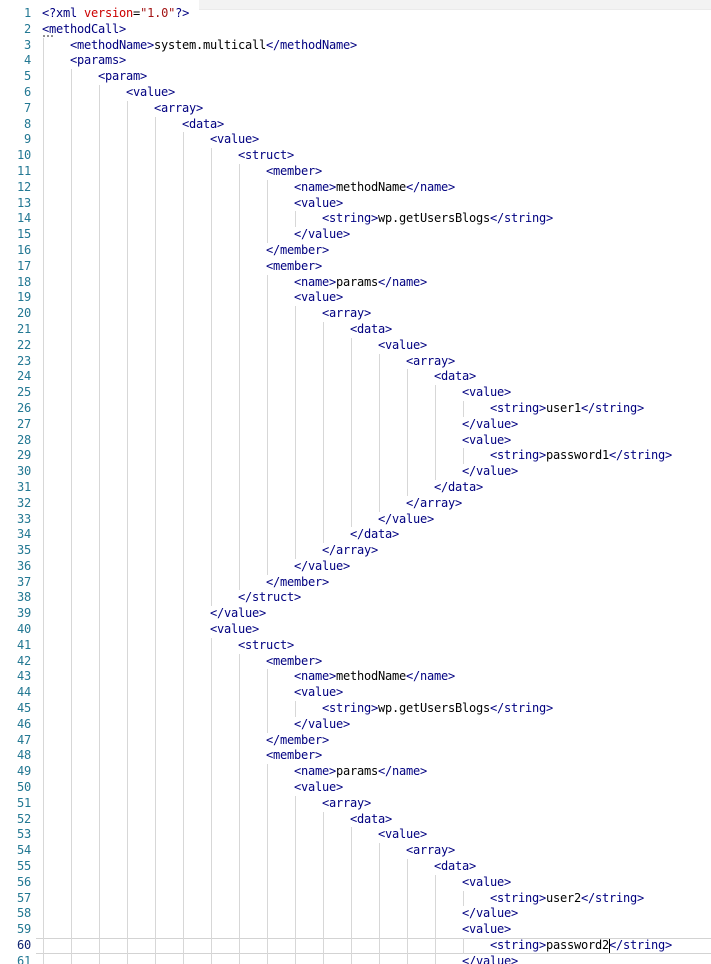 Image resolution: width=711 pixels, height=964 pixels. I want to click on code-line: 15 </value>, so click(355, 235).